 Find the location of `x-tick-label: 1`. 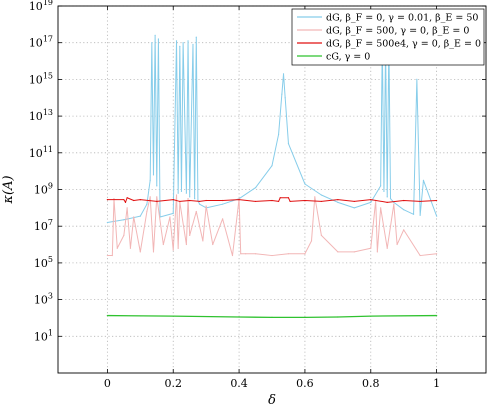

x-tick-label: 1 is located at coordinates (436, 383).